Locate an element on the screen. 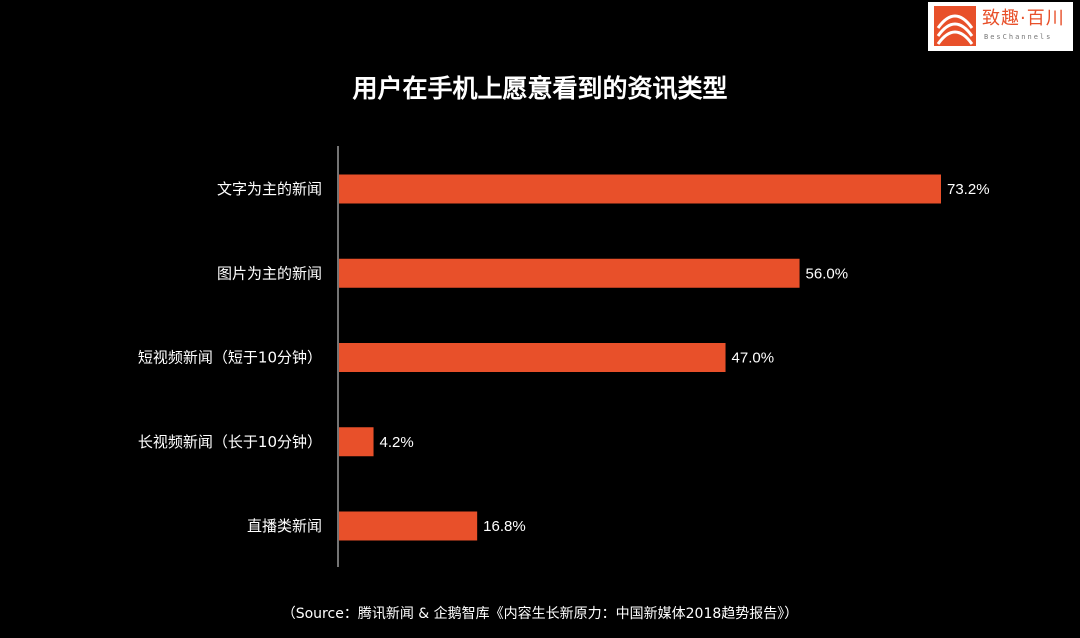 This screenshot has height=638, width=1080. brand-logo: 致趣·百川 BesChannels is located at coordinates (1000, 26).